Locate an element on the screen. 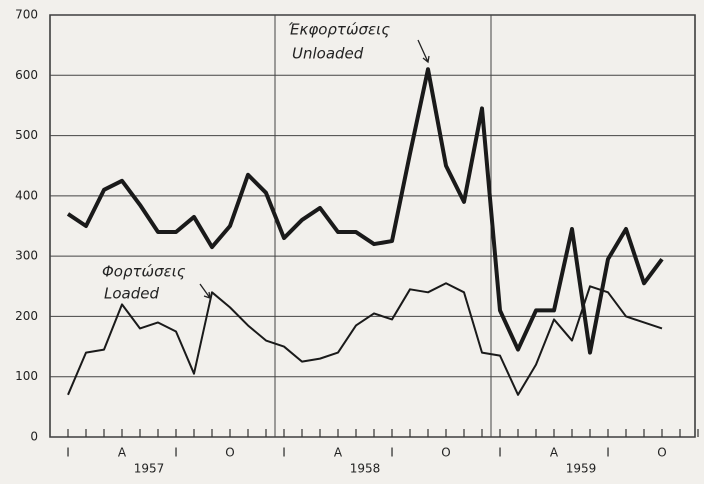 This screenshot has width=704, height=484. annotation: Unloaded is located at coordinates (328, 54).